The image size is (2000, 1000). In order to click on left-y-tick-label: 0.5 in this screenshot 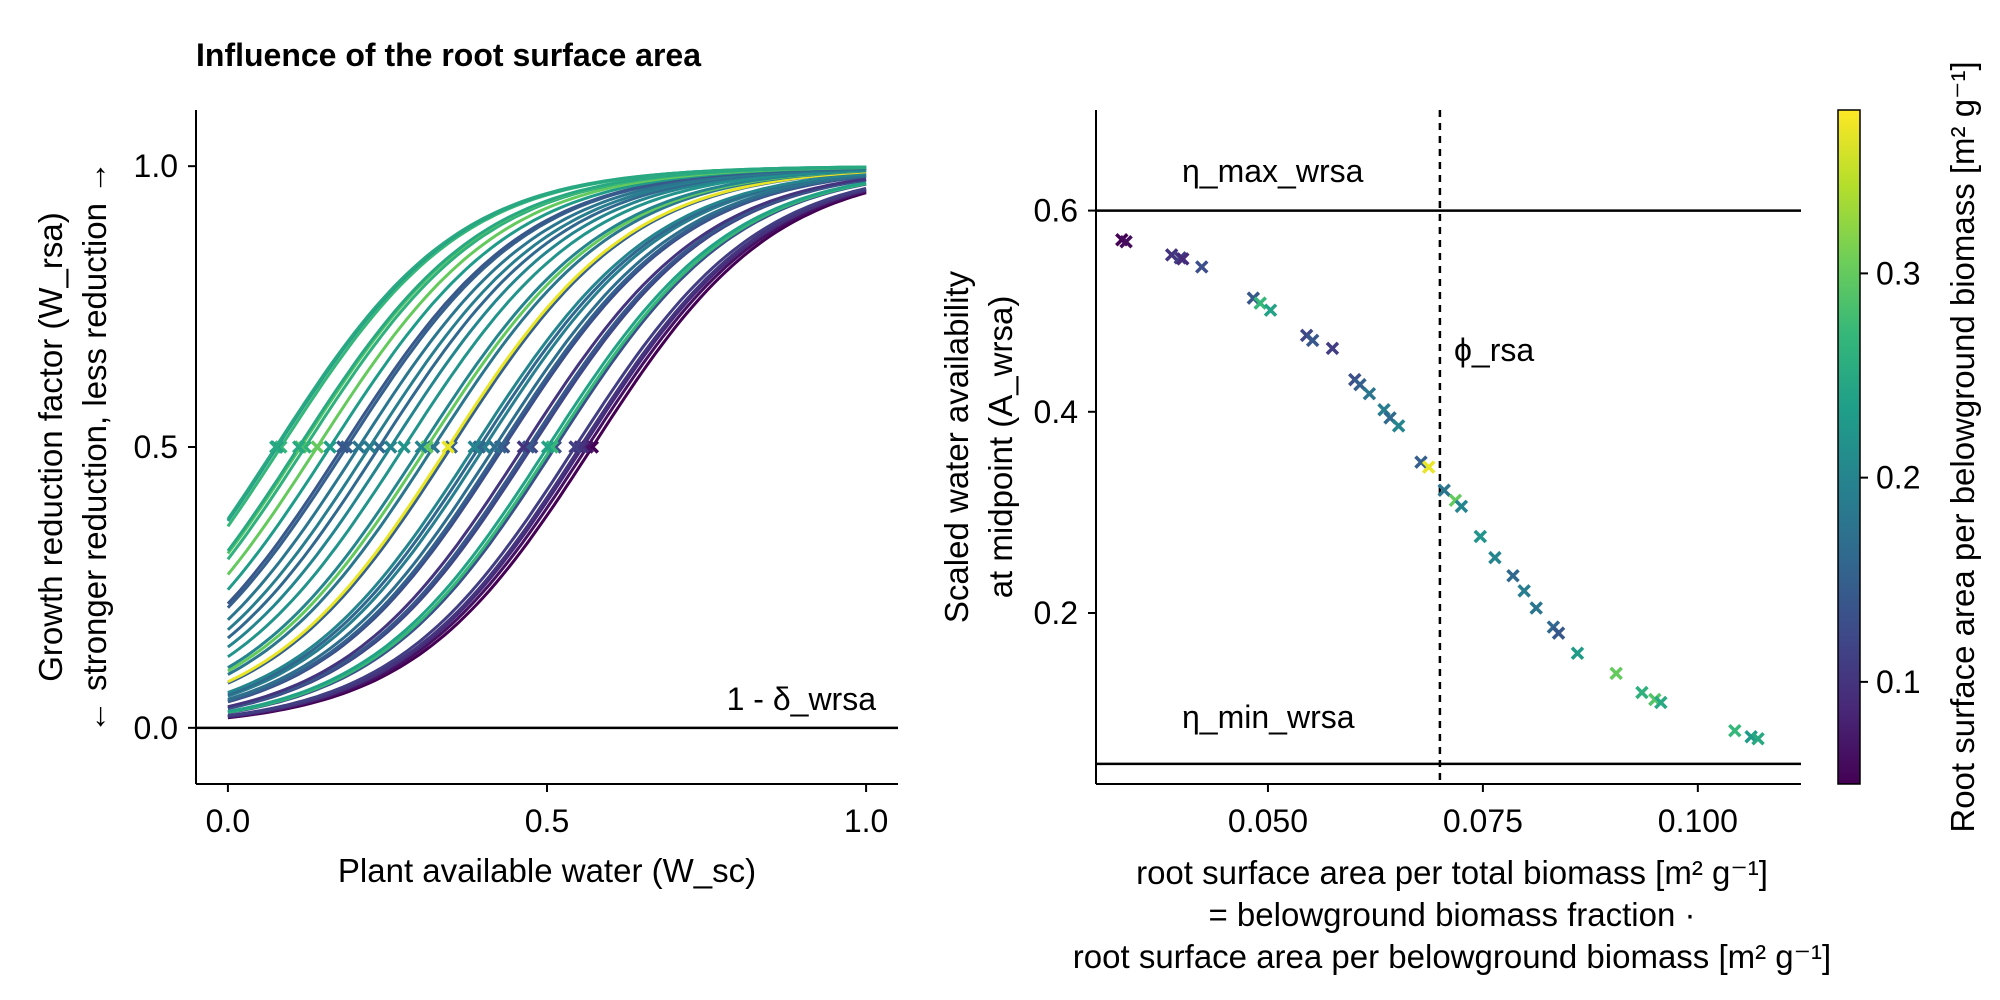, I will do `click(156, 447)`.